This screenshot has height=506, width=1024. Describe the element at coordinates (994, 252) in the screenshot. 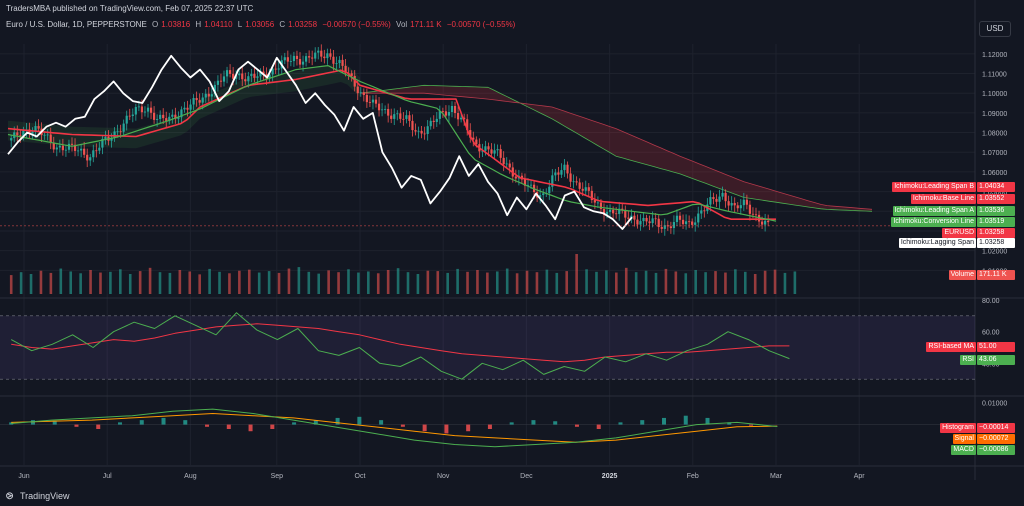

I see `price-tick-label: 1.02000` at that location.